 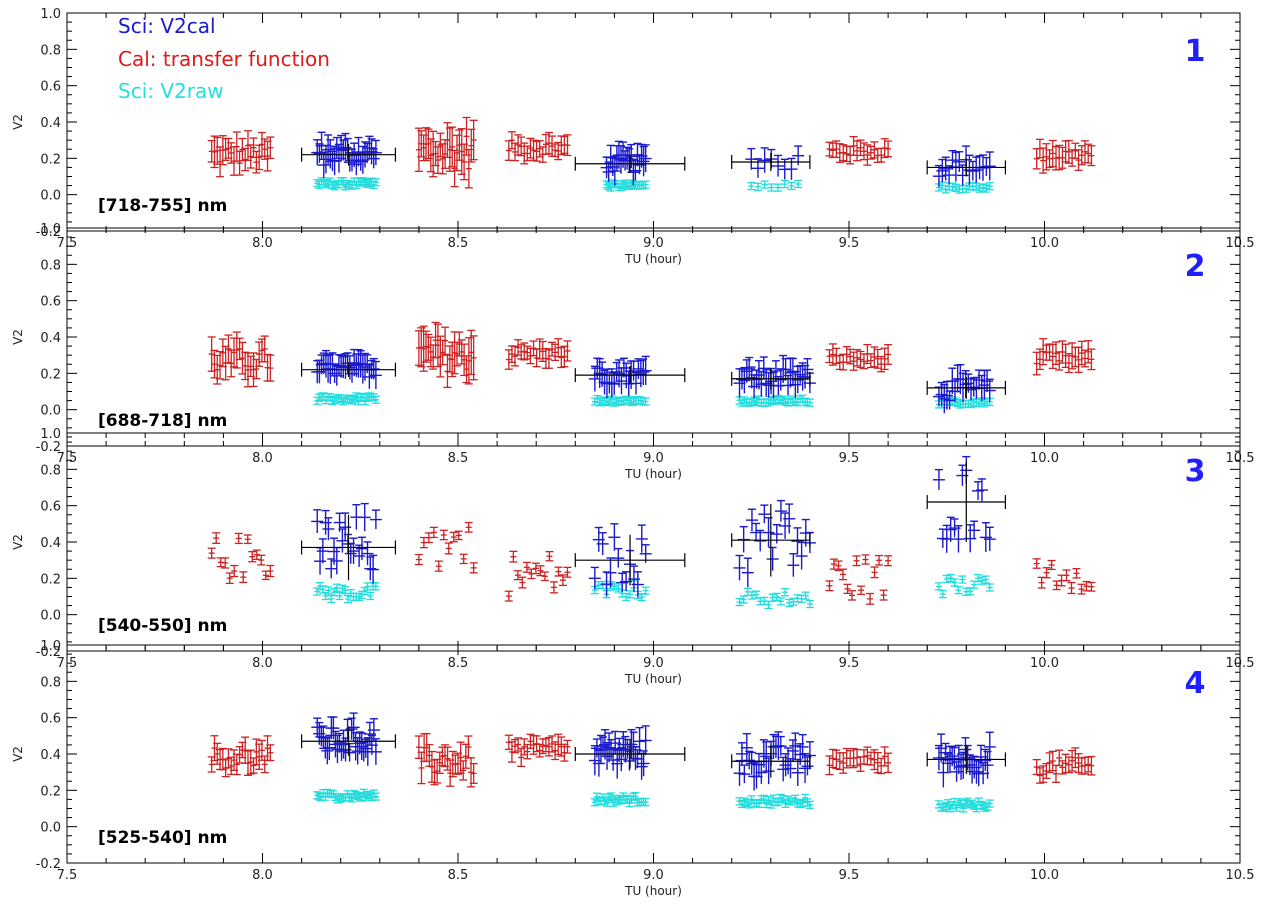 I want to click on y-tick-label: -0.2, so click(x=48, y=232).